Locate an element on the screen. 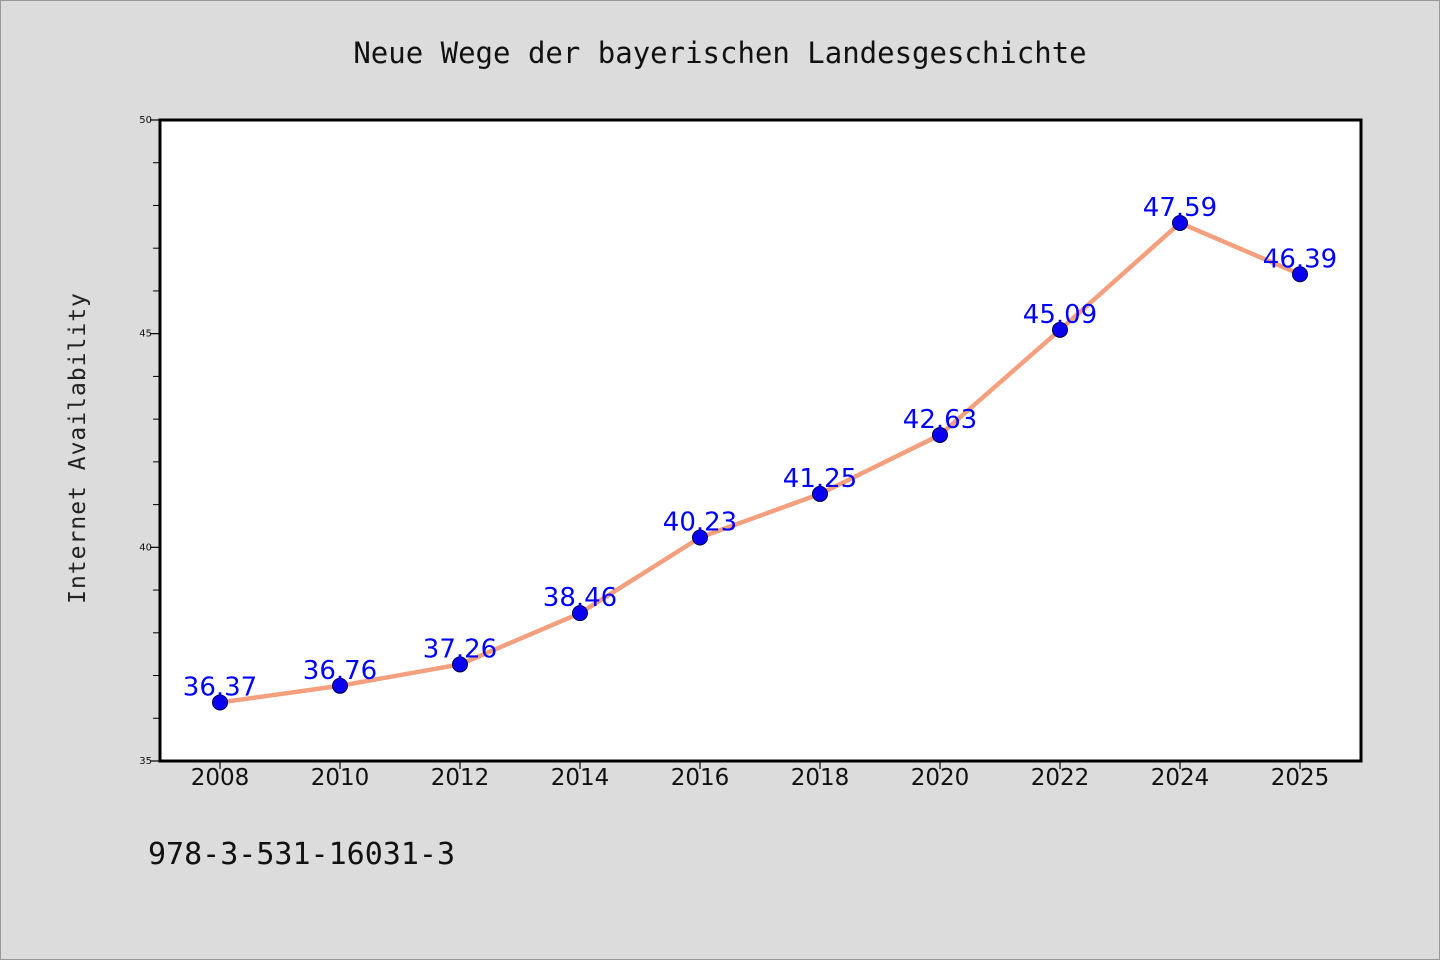  x-tick-label: 2010 is located at coordinates (340, 778).